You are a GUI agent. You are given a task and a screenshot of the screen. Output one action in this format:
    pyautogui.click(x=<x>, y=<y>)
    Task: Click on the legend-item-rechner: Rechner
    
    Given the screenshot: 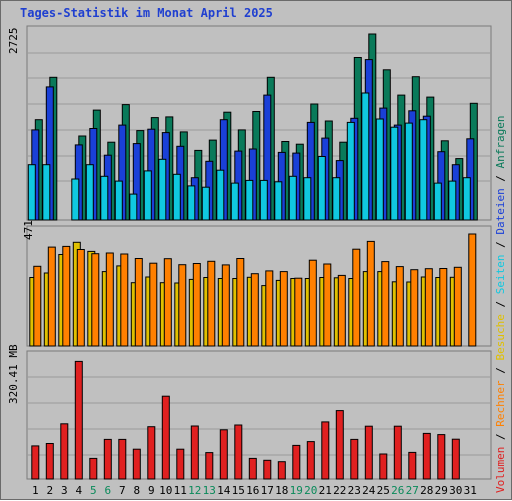 What is the action you would take?
    pyautogui.click(x=500, y=403)
    